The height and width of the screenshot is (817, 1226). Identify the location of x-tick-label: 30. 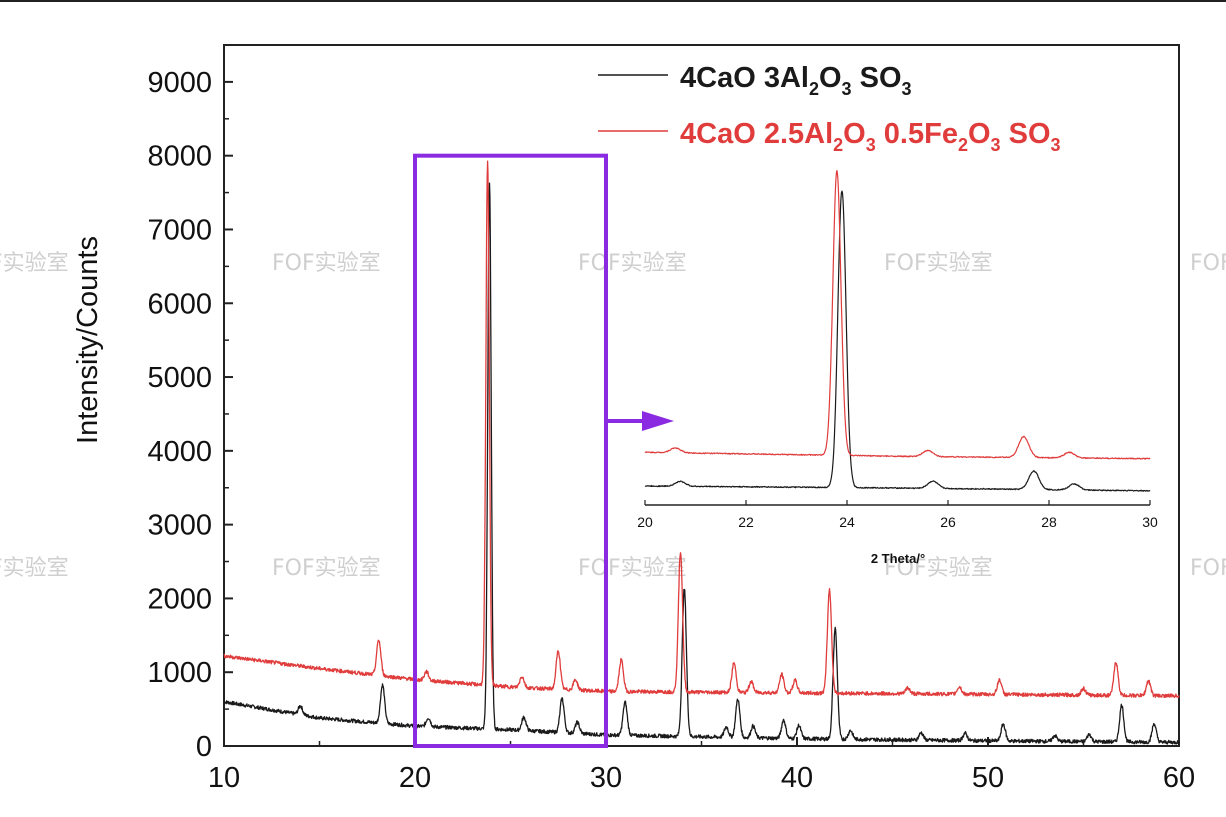
(606, 778).